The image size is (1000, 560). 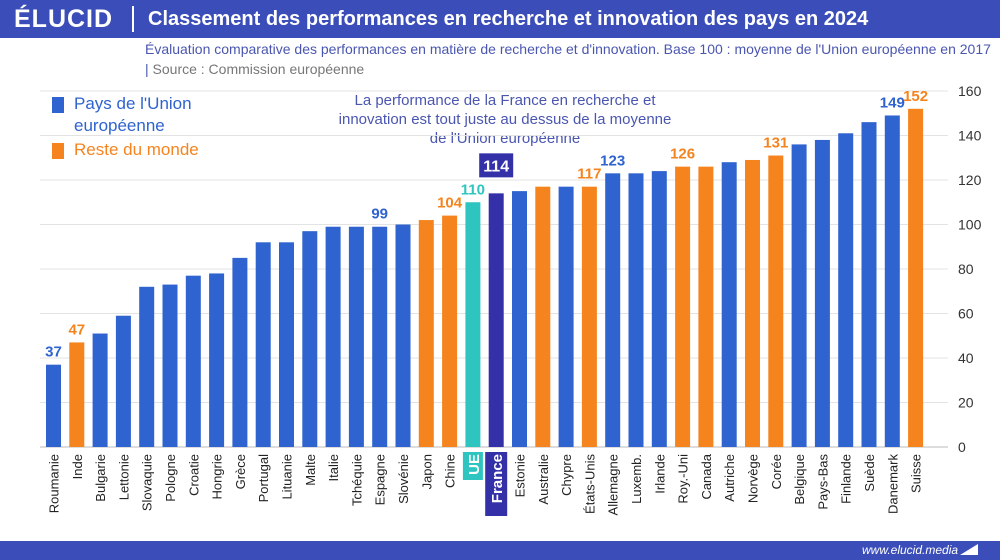 I want to click on x-tick-label-12: Malte, so click(x=310, y=470).